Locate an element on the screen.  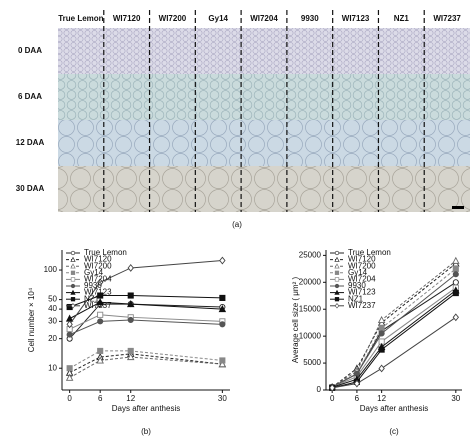
legend-label: Gy14 is located at coordinates (358, 272).